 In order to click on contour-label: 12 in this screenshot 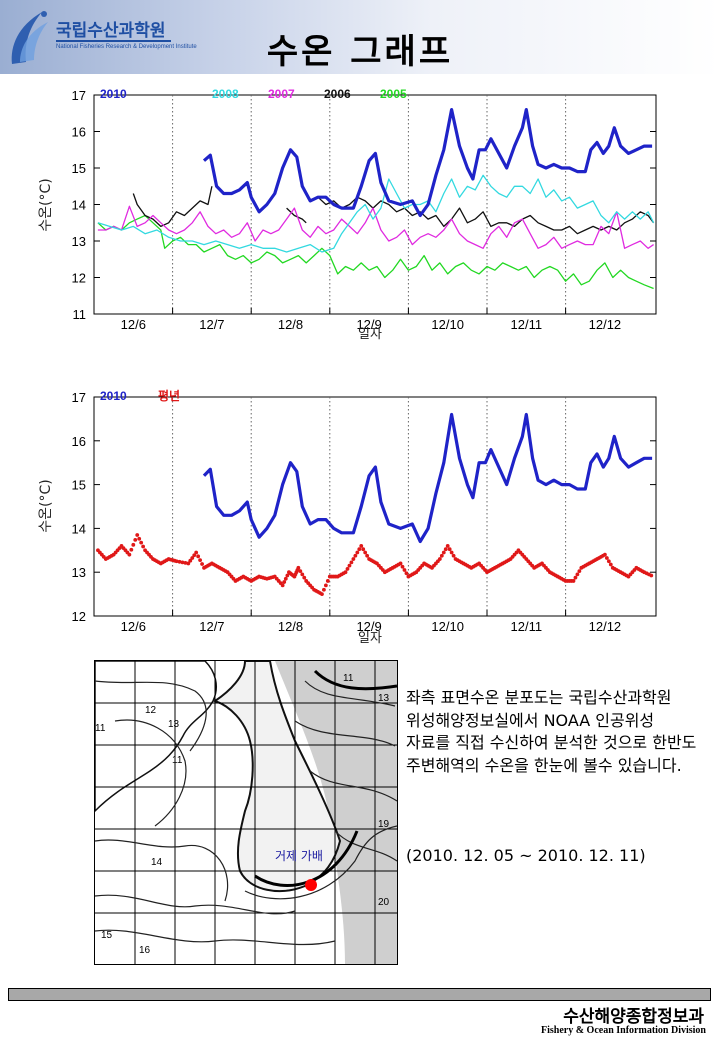, I will do `click(151, 710)`.